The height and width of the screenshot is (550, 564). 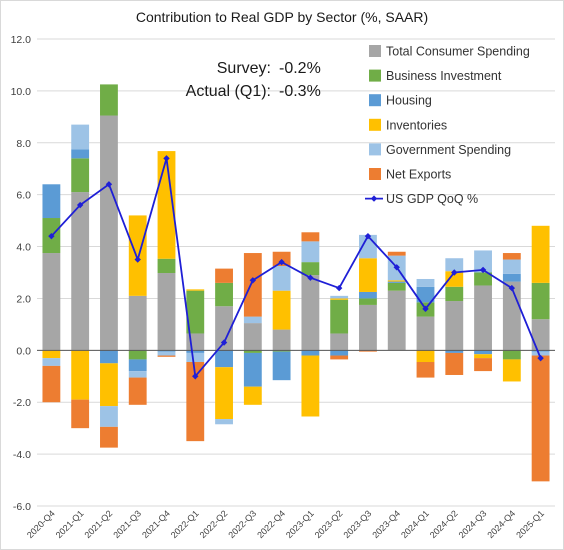 I want to click on x-tick-label: 2022-Q1, so click(x=185, y=524).